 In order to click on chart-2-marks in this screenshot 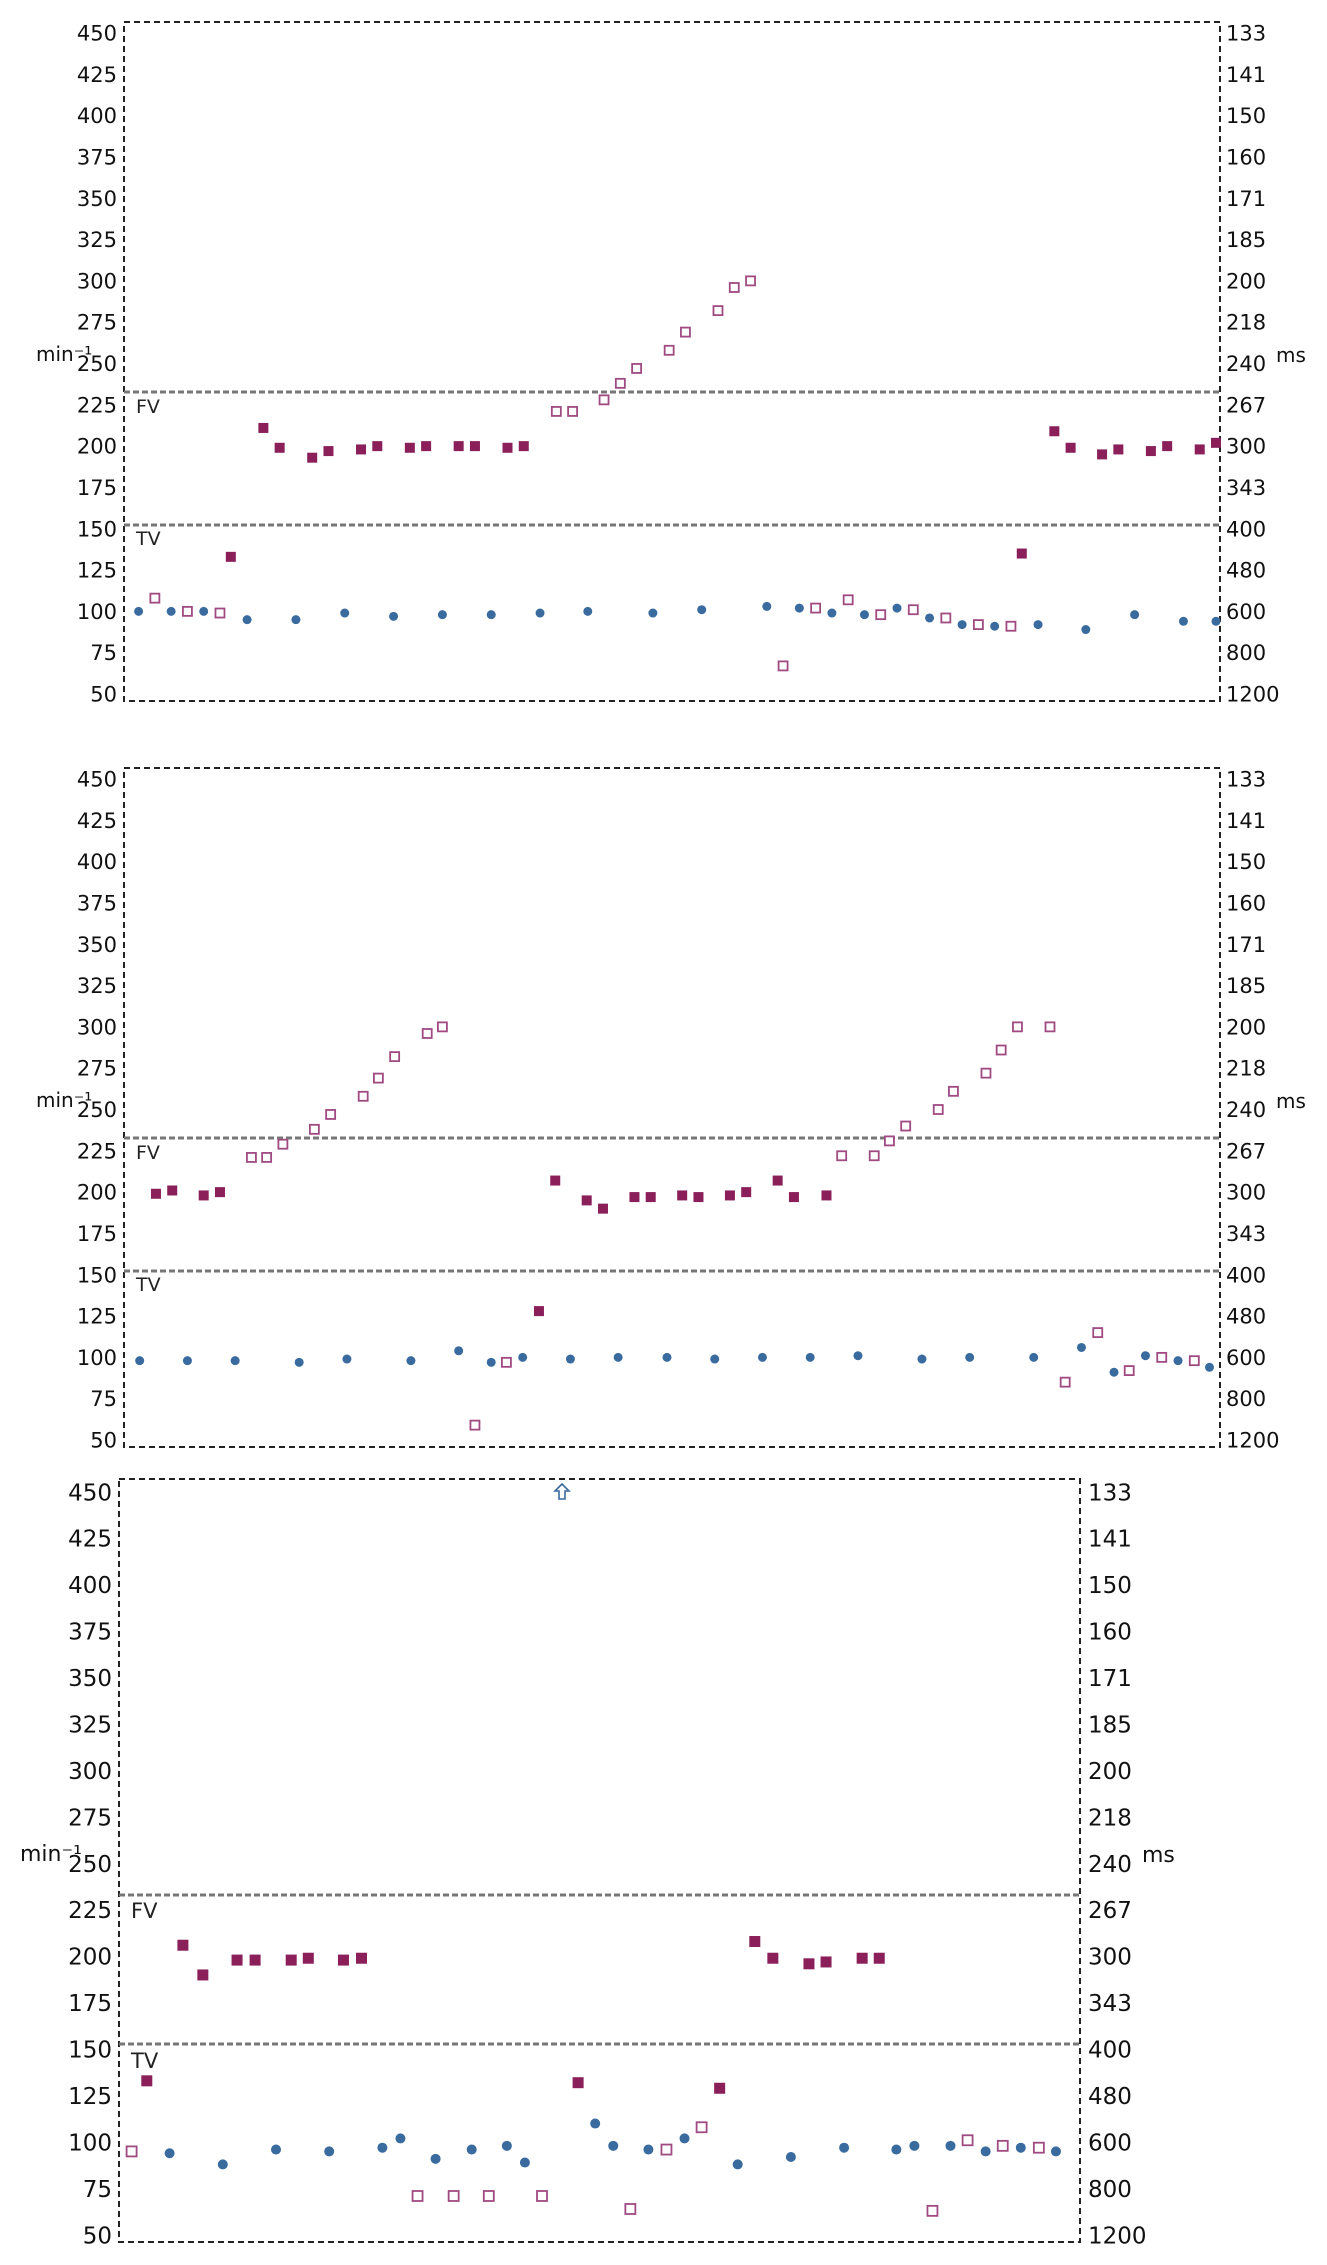, I will do `click(674, 1226)`.